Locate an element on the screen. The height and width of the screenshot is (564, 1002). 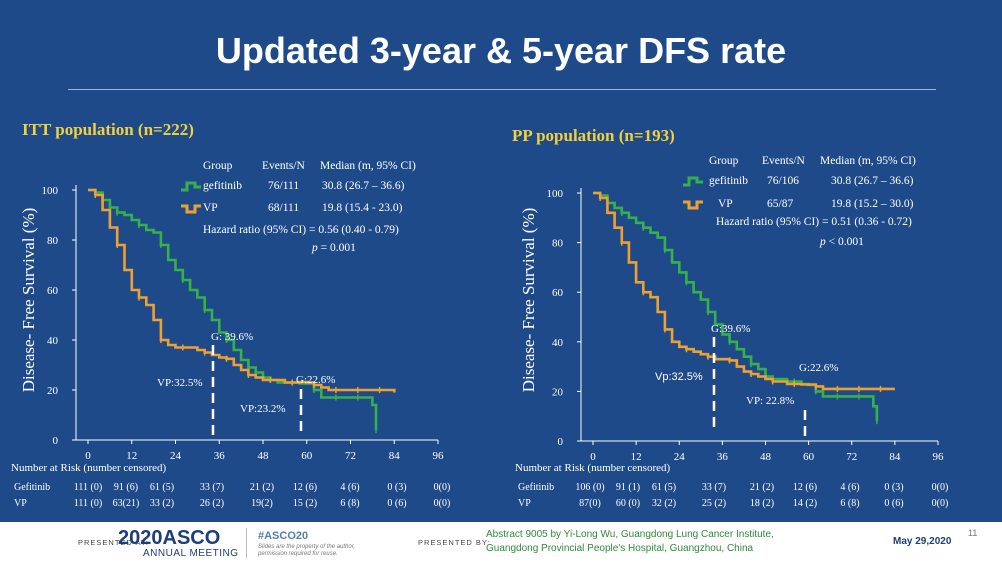
itt-row-vp-group: VP is located at coordinates (210, 208).